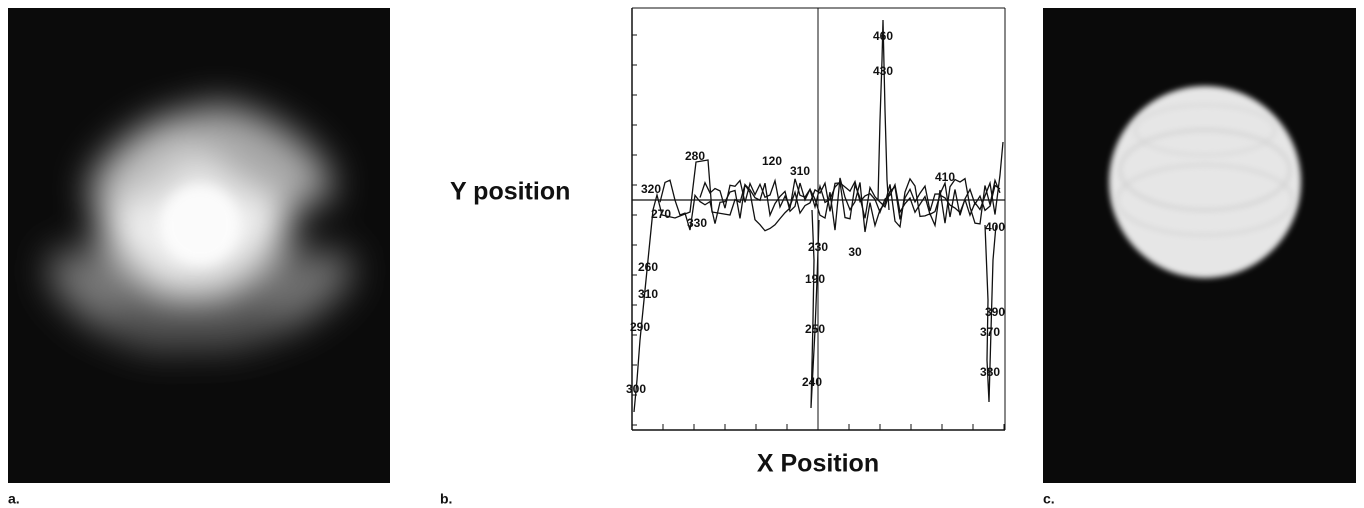 The width and height of the screenshot is (1364, 508). Describe the element at coordinates (651, 189) in the screenshot. I see `point-label: 320` at that location.